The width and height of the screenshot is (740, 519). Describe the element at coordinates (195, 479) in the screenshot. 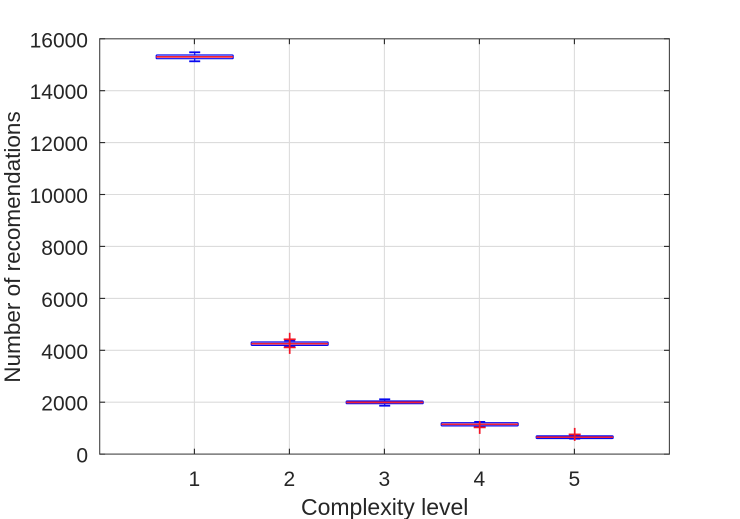

I see `svg-text: 1` at that location.